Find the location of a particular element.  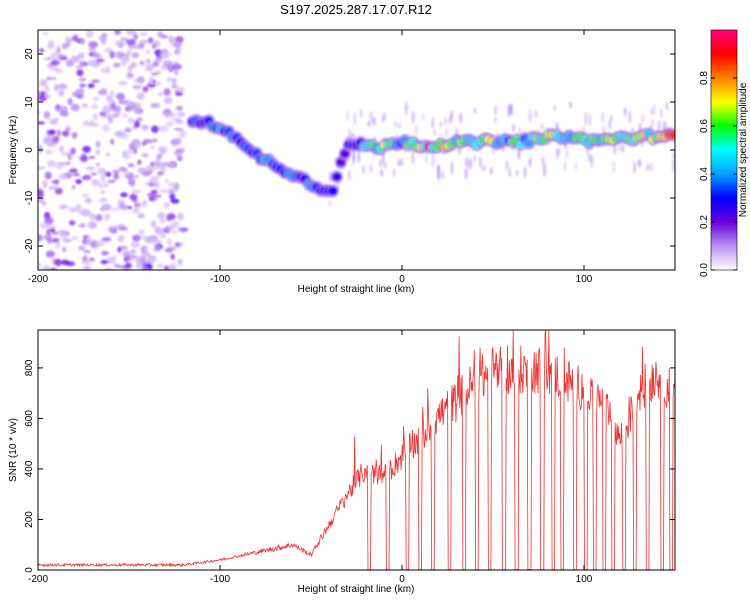

spectrogram-xtick-label: -200 is located at coordinates (38, 279).